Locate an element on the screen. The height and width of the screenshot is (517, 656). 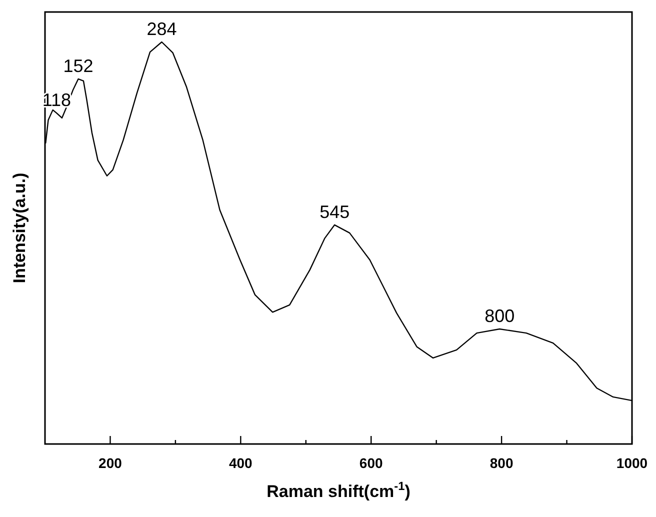
x-tick-label: 600 is located at coordinates (371, 463).